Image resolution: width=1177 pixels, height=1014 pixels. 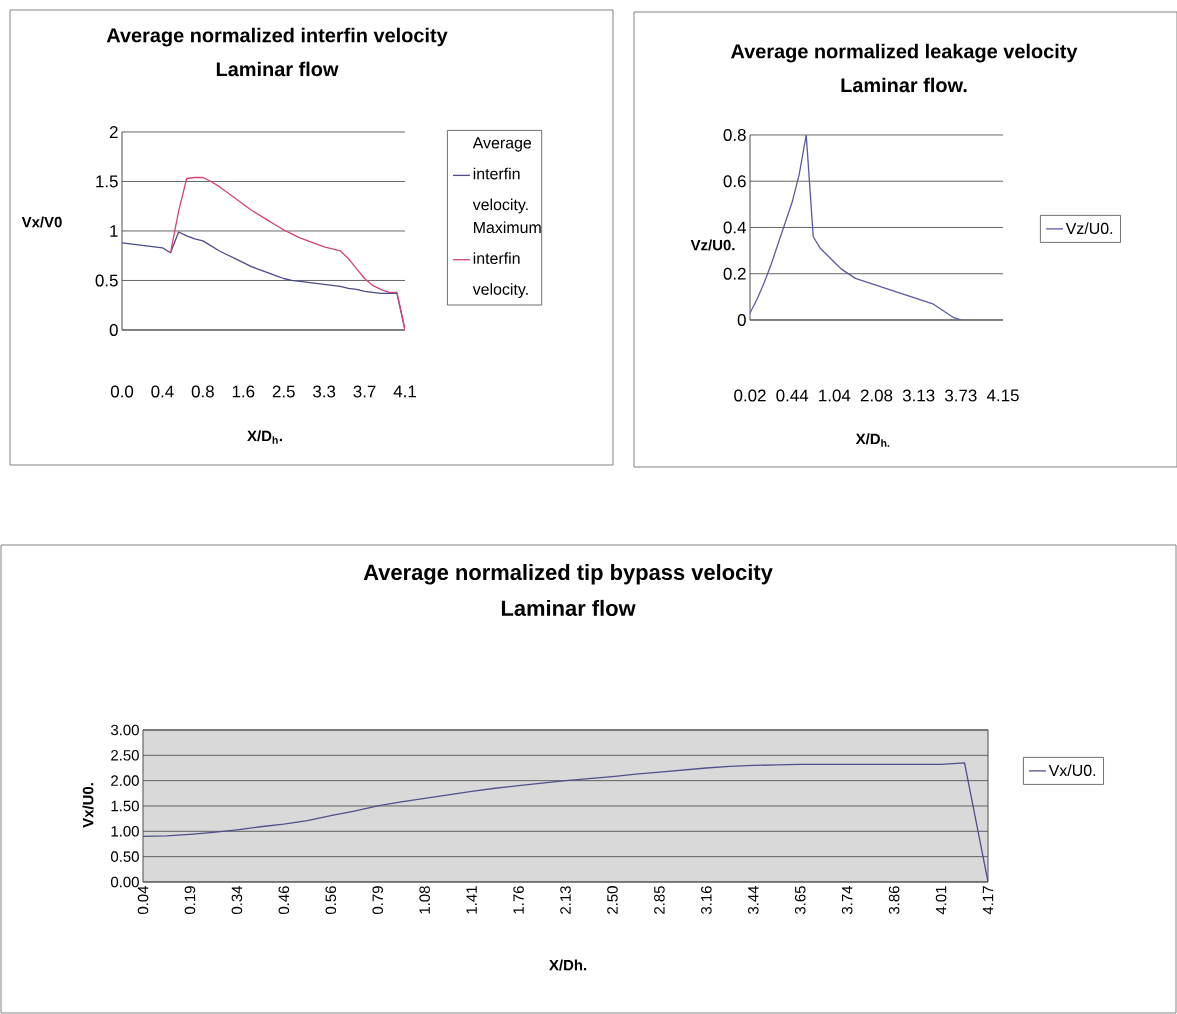 What do you see at coordinates (41, 222) in the screenshot?
I see `y-axis-title: Vx/V0` at bounding box center [41, 222].